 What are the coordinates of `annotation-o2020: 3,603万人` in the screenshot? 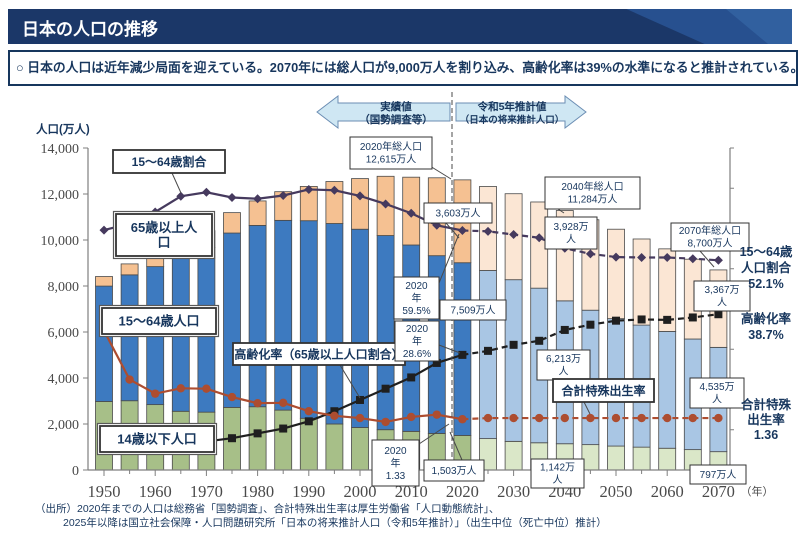 It's located at (458, 220).